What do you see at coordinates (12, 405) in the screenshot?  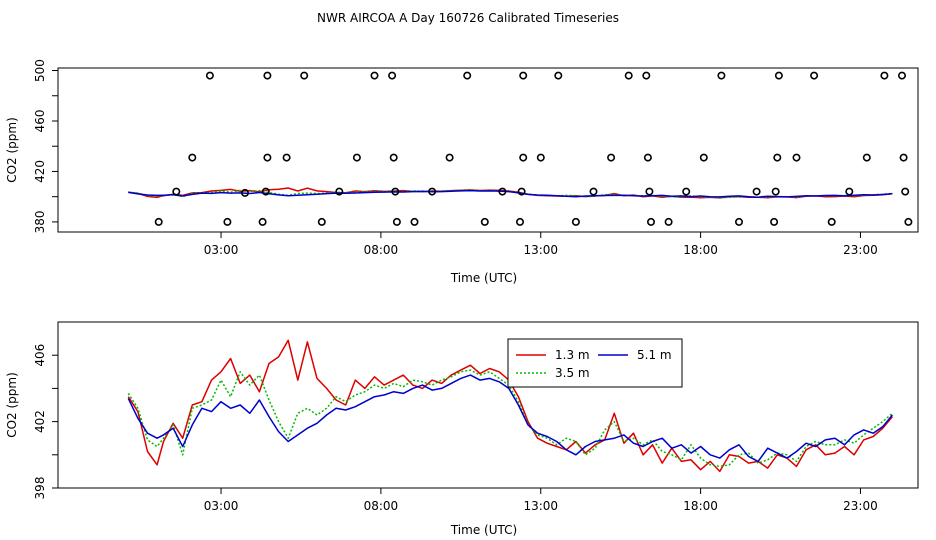 I see `bottom-y-axis-label: CO2 (ppm)` at bounding box center [12, 405].